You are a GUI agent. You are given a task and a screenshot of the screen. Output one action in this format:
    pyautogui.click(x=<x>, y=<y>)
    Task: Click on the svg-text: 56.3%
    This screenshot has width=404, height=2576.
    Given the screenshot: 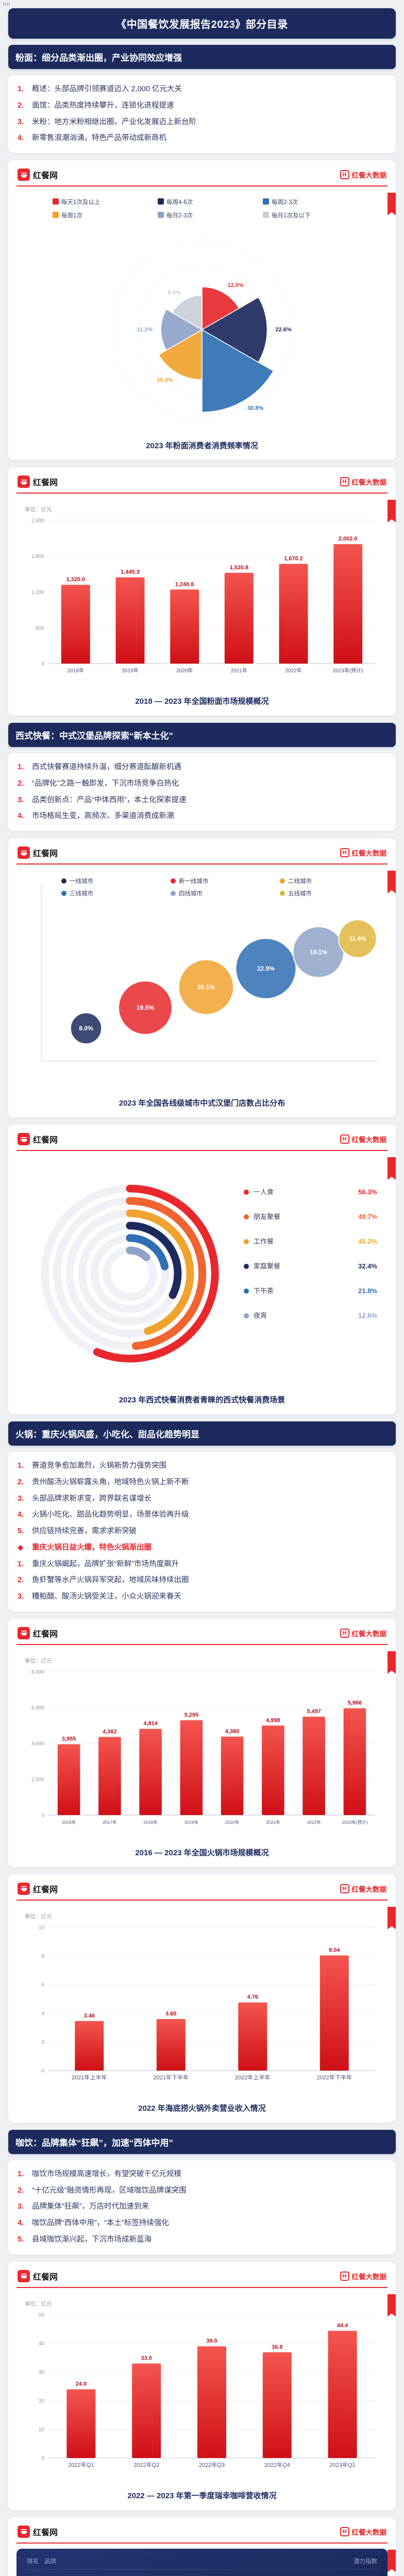 What is the action you would take?
    pyautogui.click(x=367, y=1192)
    